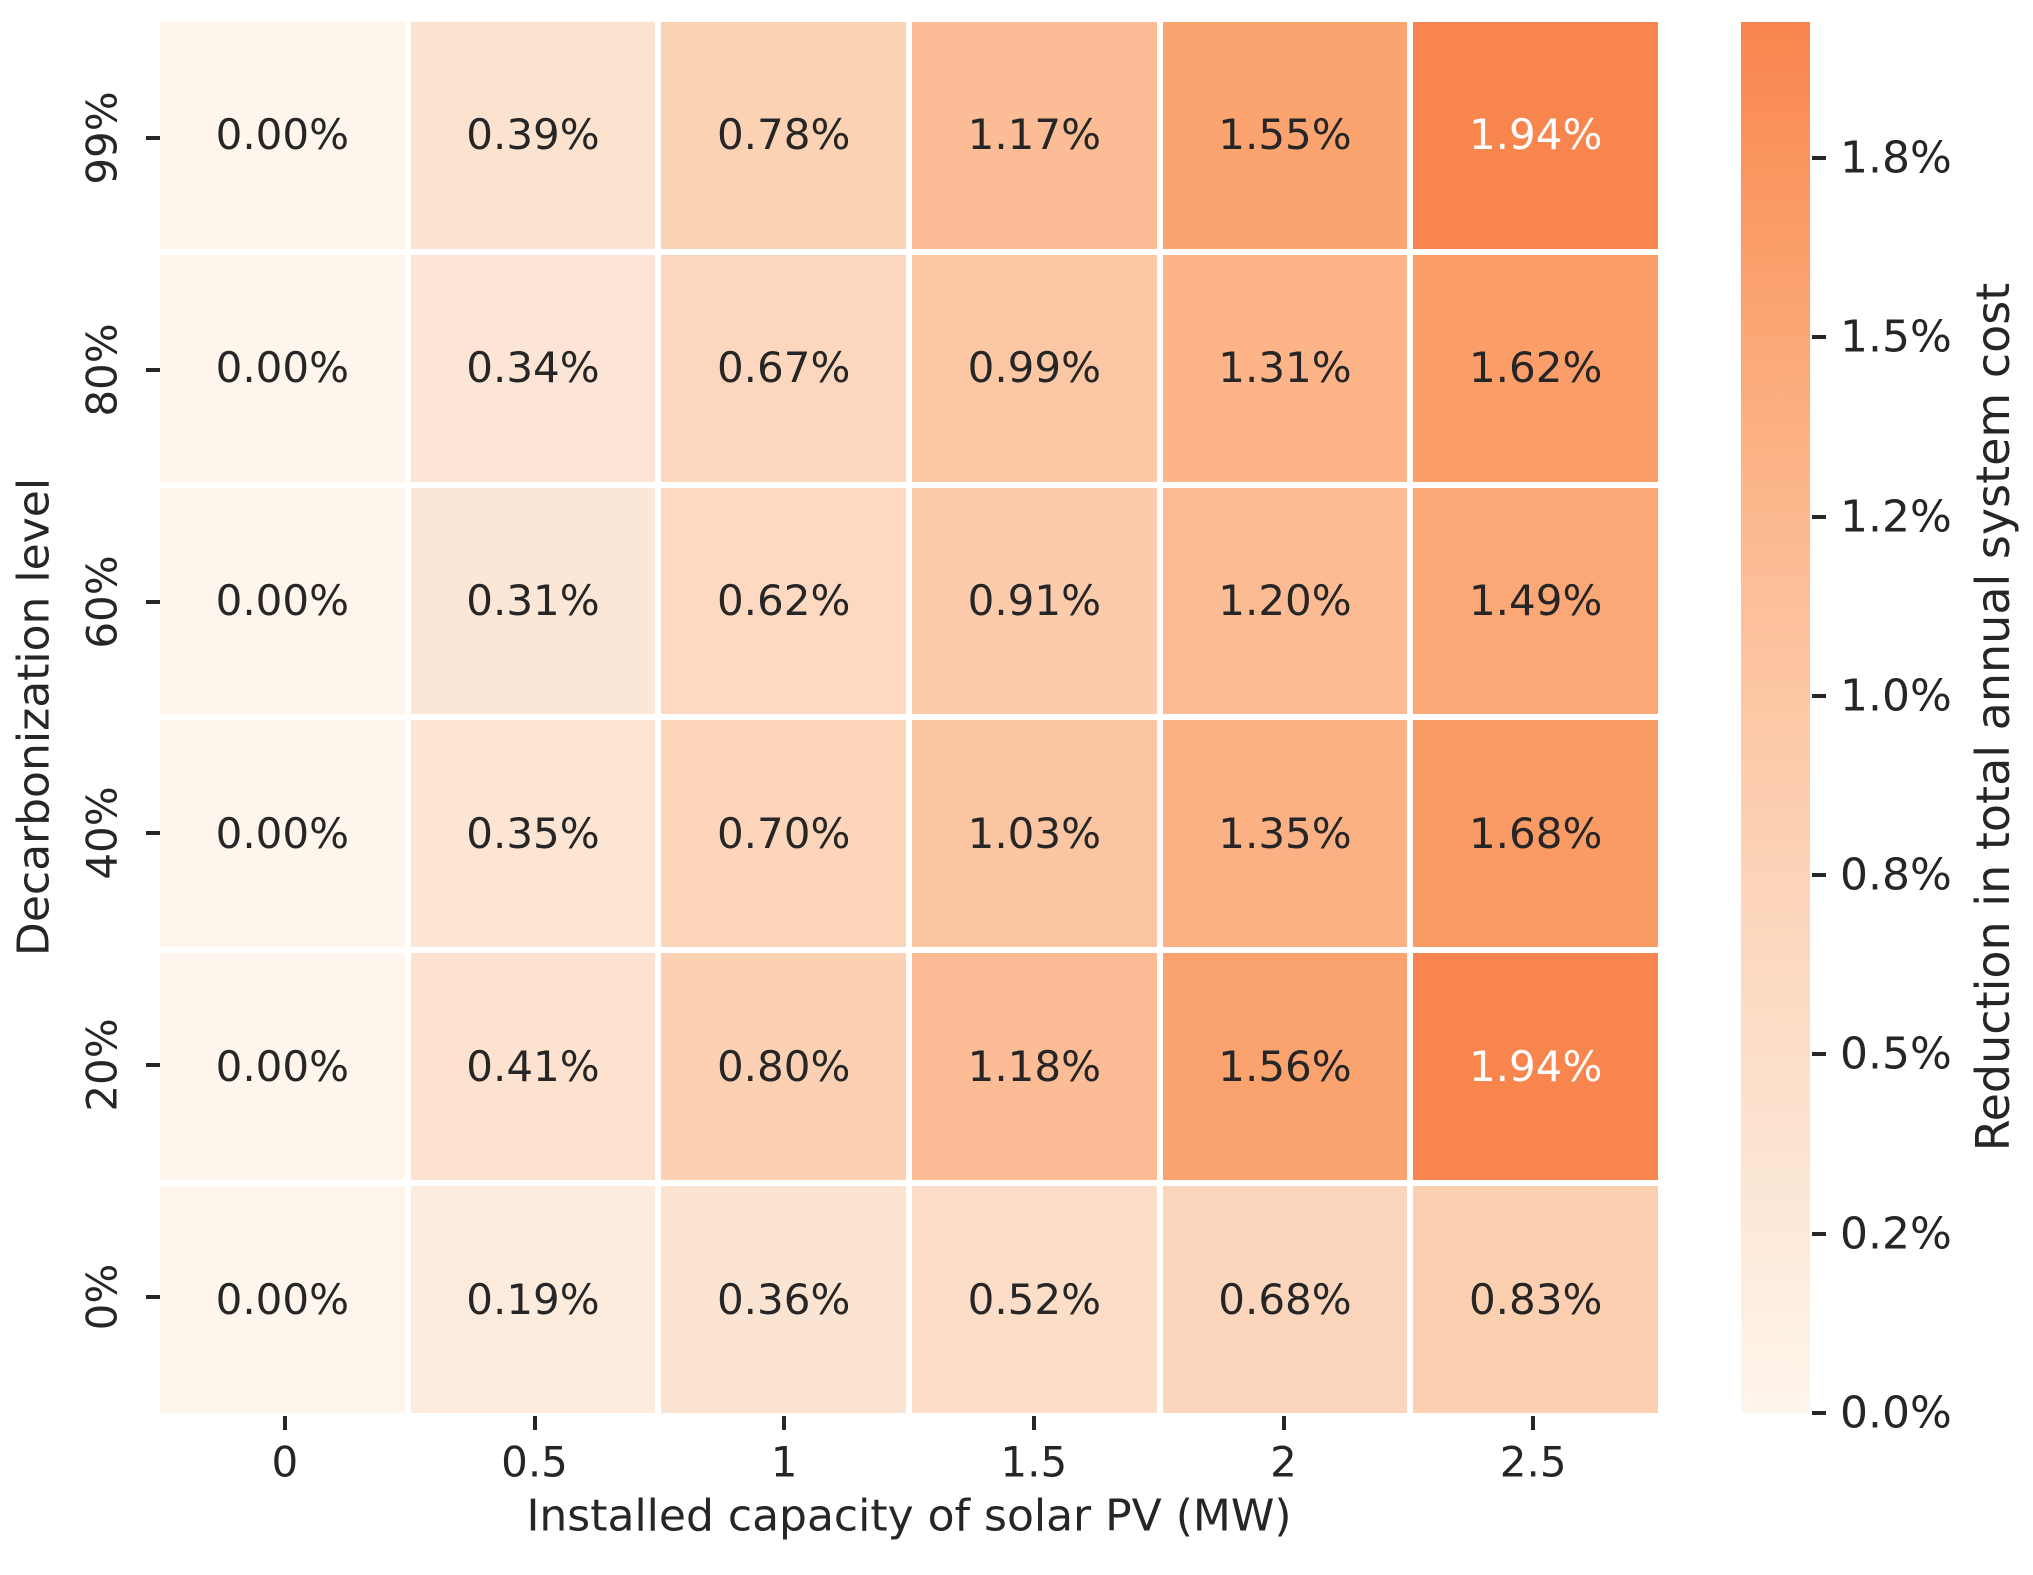  What do you see at coordinates (1533, 1462) in the screenshot?
I see `x-tick-label: 2.5` at bounding box center [1533, 1462].